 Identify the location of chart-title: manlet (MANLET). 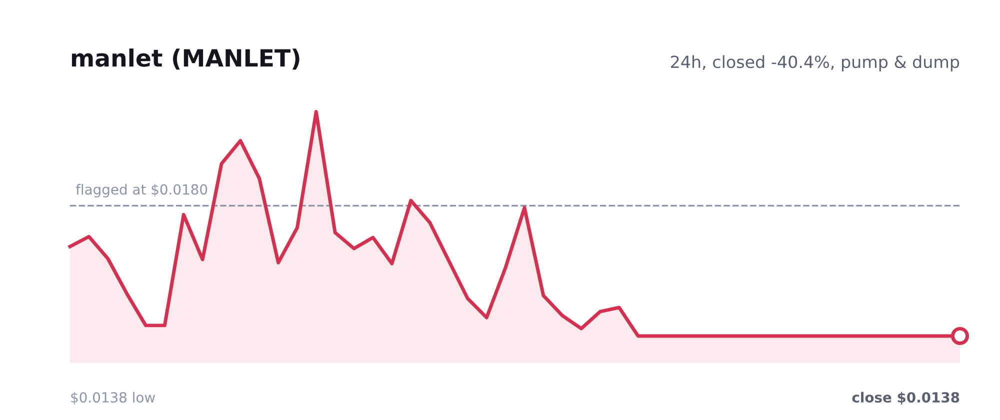
(186, 59).